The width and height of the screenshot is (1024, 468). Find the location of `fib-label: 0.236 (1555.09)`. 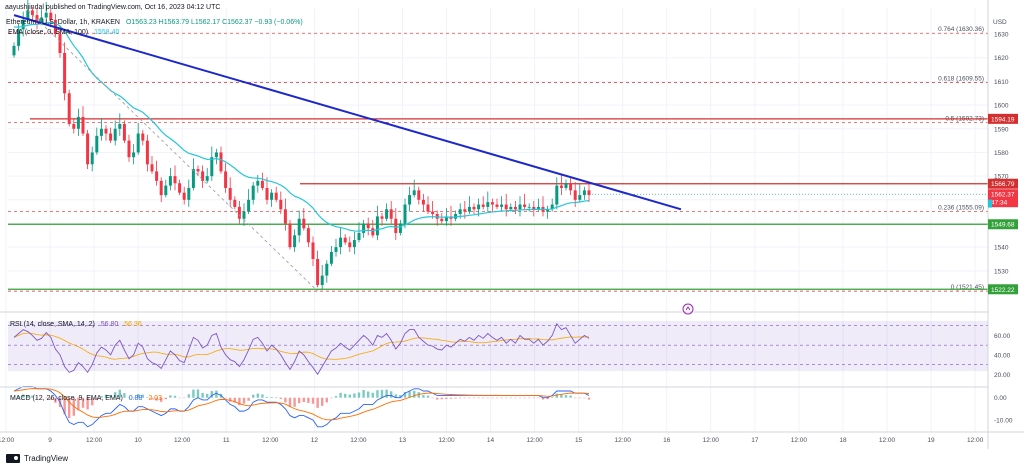

fib-label: 0.236 (1555.09) is located at coordinates (961, 207).